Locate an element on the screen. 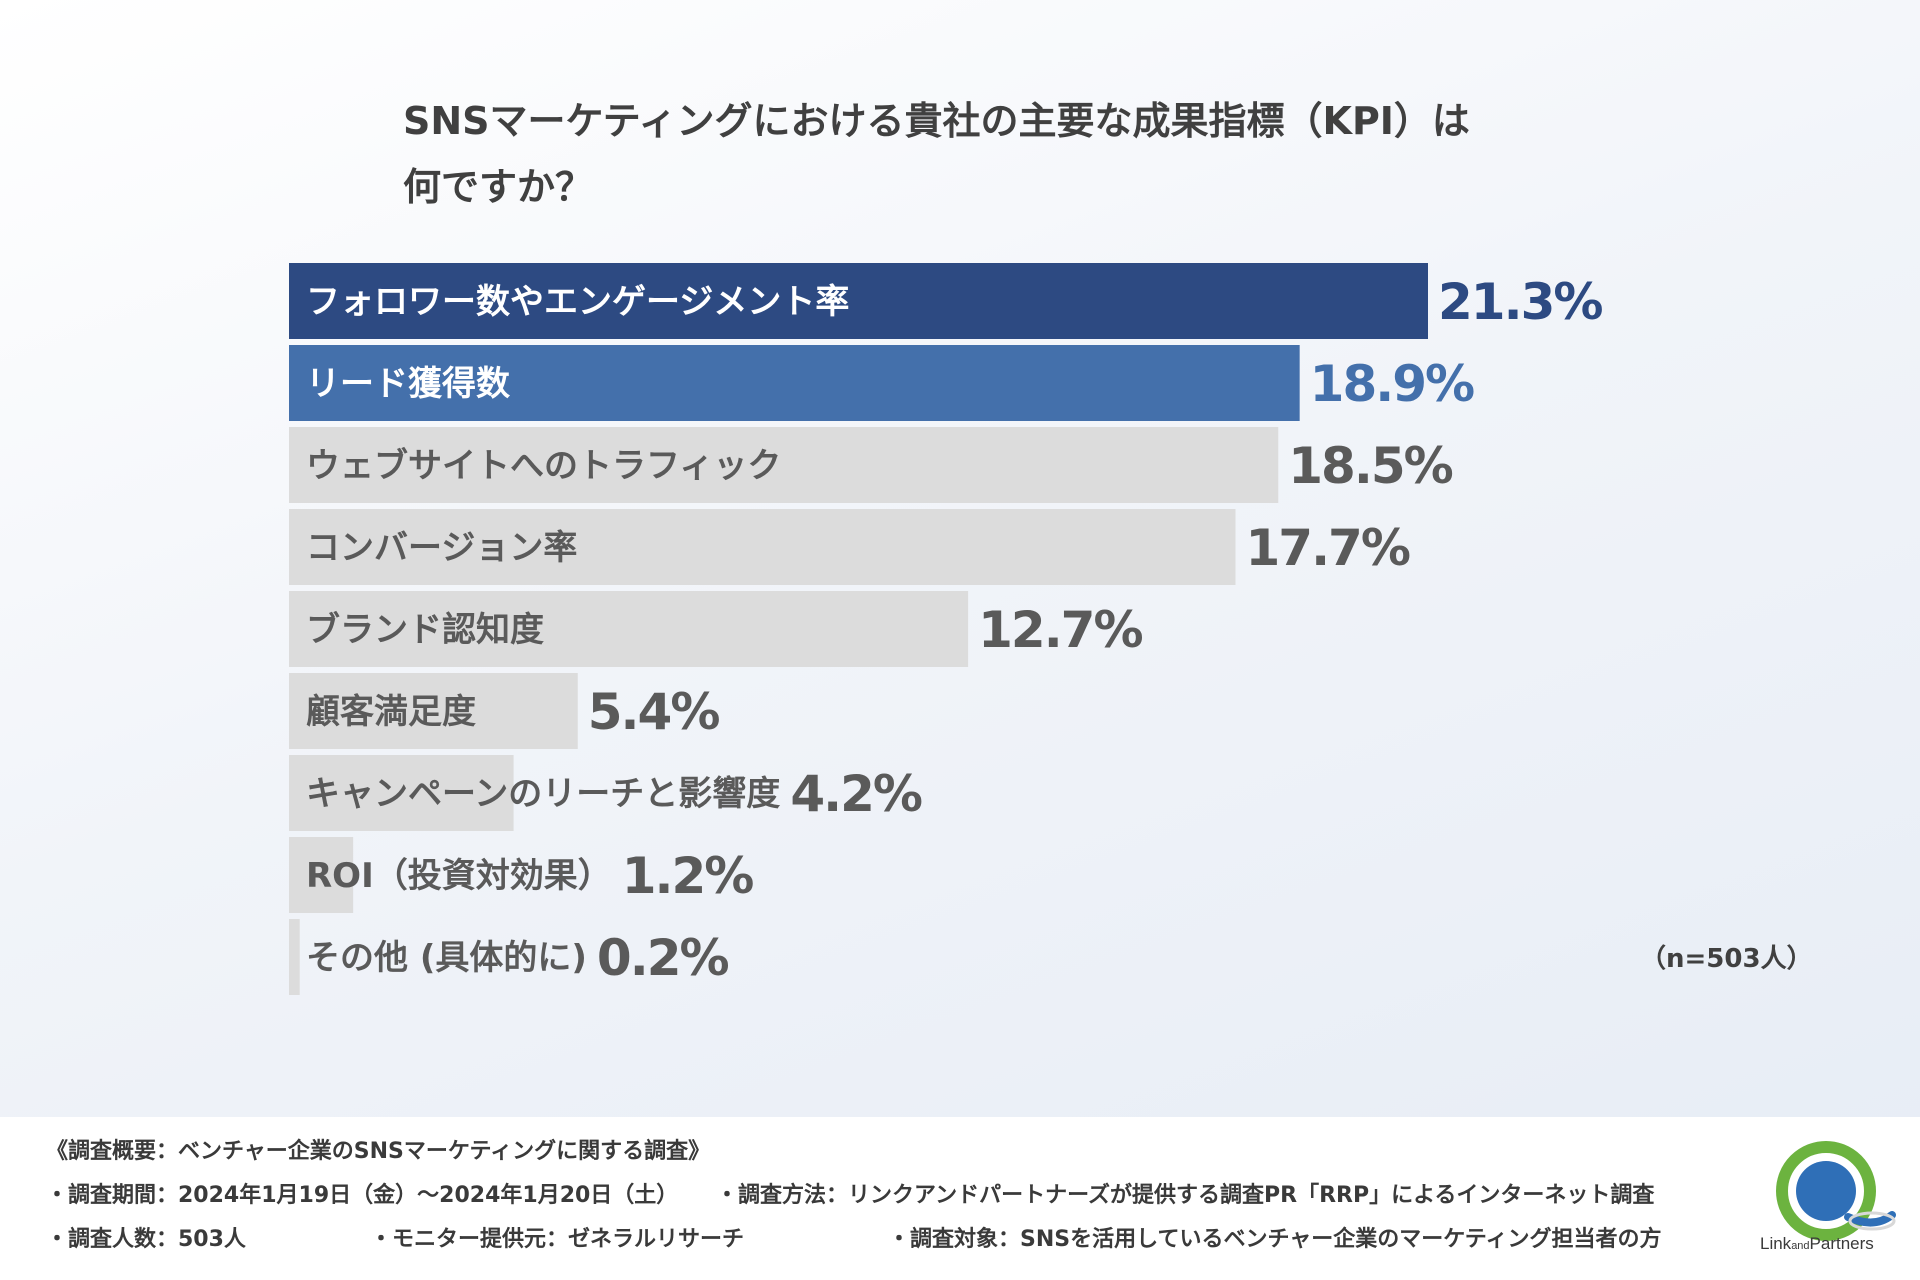 Image resolution: width=1920 pixels, height=1280 pixels. bar-row: リード獲得数 18.9% is located at coordinates (882, 383).